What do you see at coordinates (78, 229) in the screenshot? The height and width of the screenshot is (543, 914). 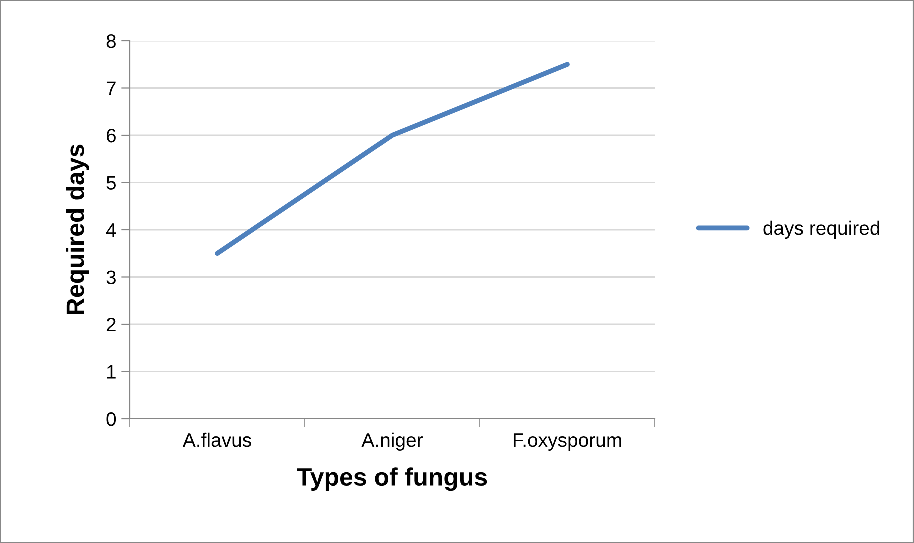 I see `y-axis-title: Required days` at bounding box center [78, 229].